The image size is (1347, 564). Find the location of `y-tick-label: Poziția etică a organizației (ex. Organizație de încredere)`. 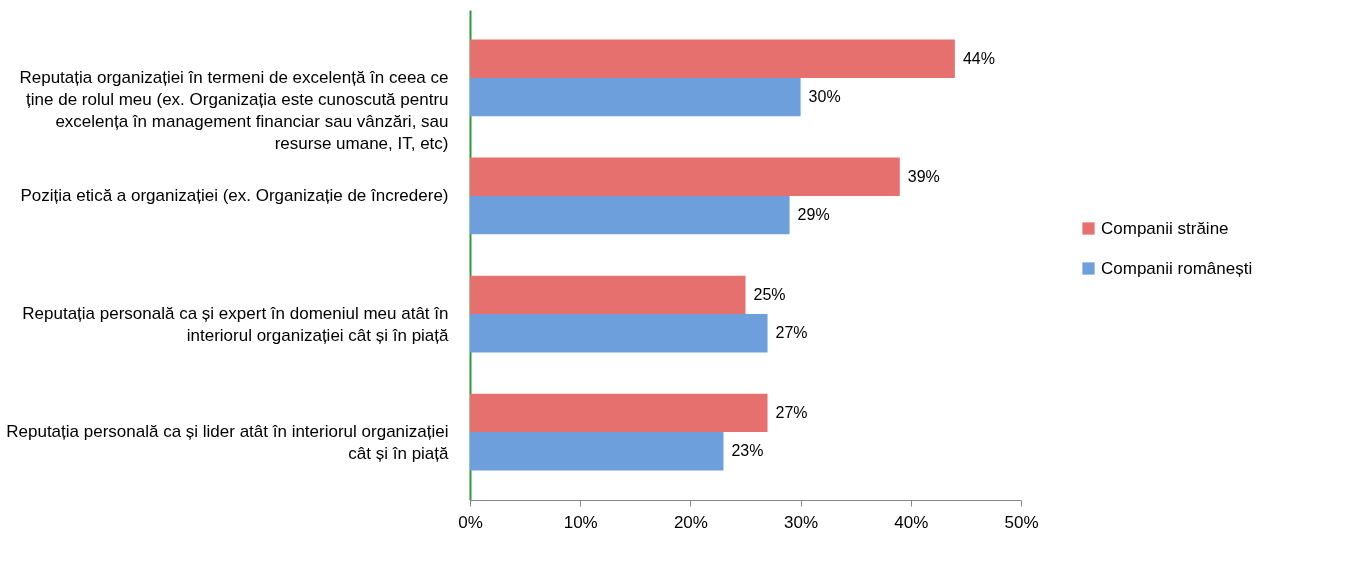

y-tick-label: Poziția etică a organizației (ex. Organizație de încredere) is located at coordinates (234, 195).